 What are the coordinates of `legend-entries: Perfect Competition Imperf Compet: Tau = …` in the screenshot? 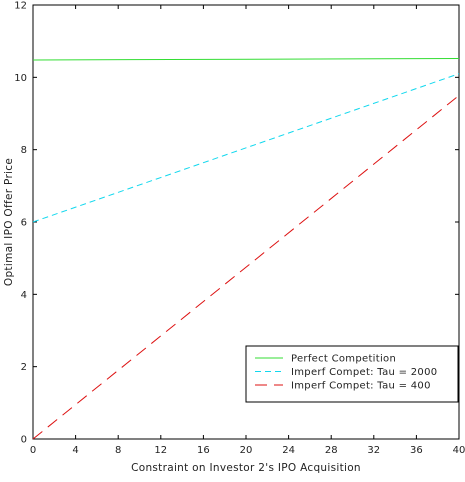 It's located at (346, 373).